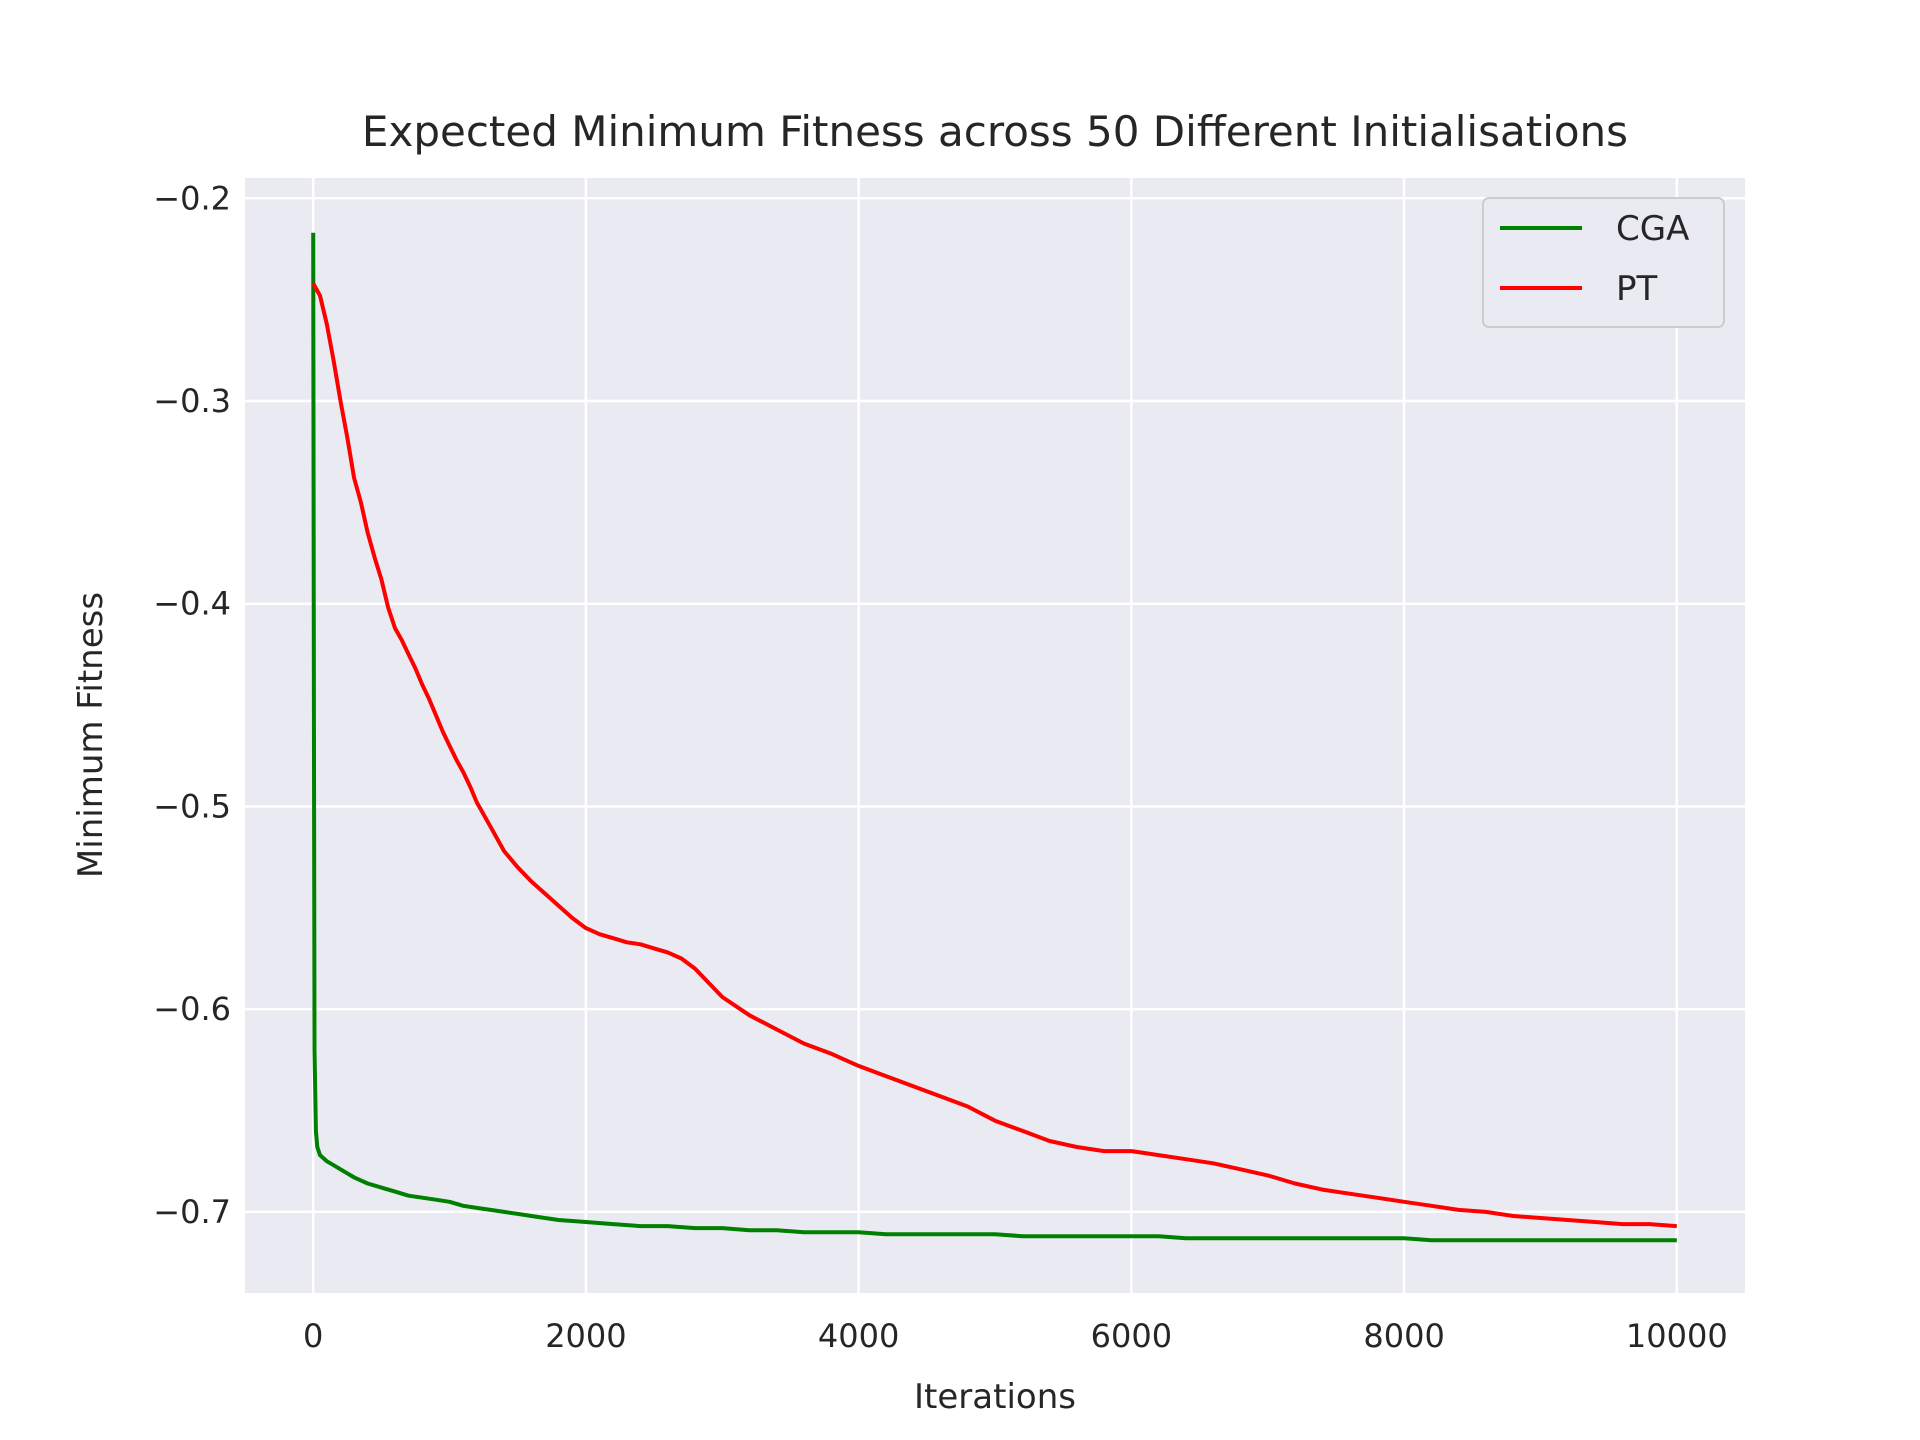  Describe the element at coordinates (1637, 289) in the screenshot. I see `legend-label-pt: PT` at that location.